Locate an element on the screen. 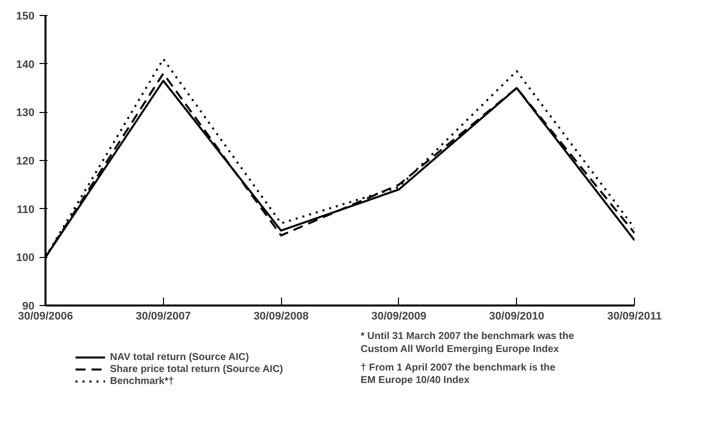  x-tick-label: 30/09/2008 is located at coordinates (281, 316).